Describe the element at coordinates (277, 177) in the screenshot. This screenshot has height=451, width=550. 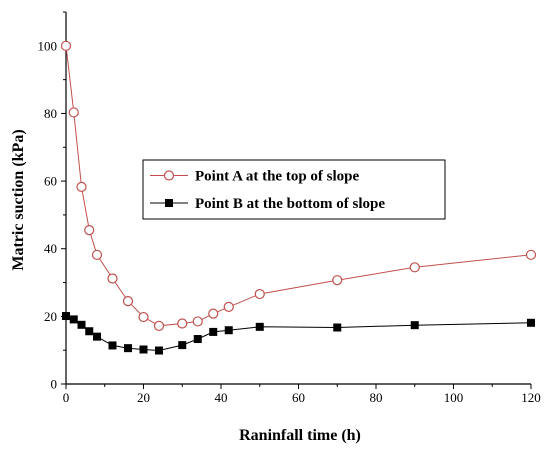
I see `legend-label: Point A at the top of slope` at that location.